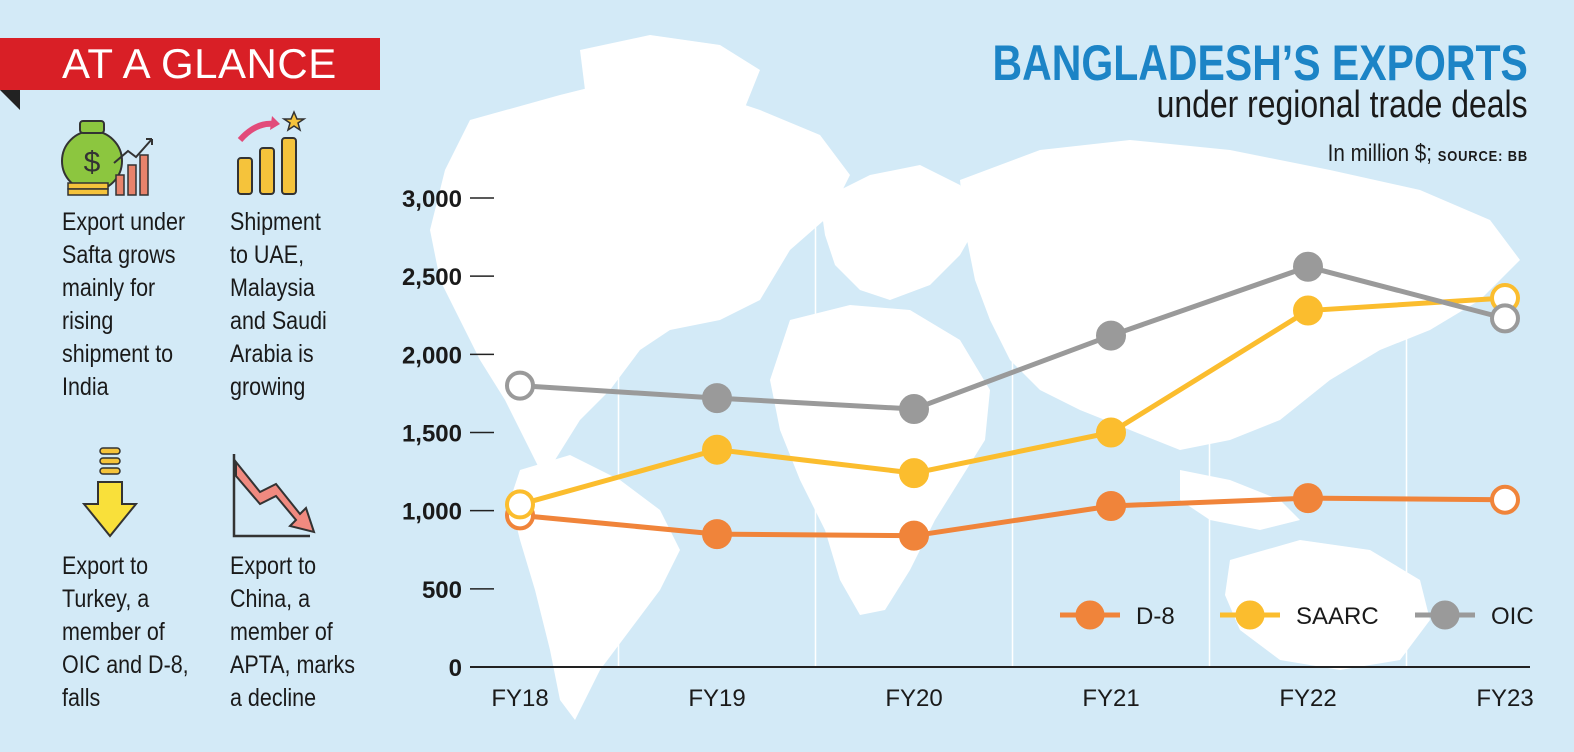 Image resolution: width=1574 pixels, height=752 pixels. I want to click on x-tick-label: FY18, so click(519, 698).